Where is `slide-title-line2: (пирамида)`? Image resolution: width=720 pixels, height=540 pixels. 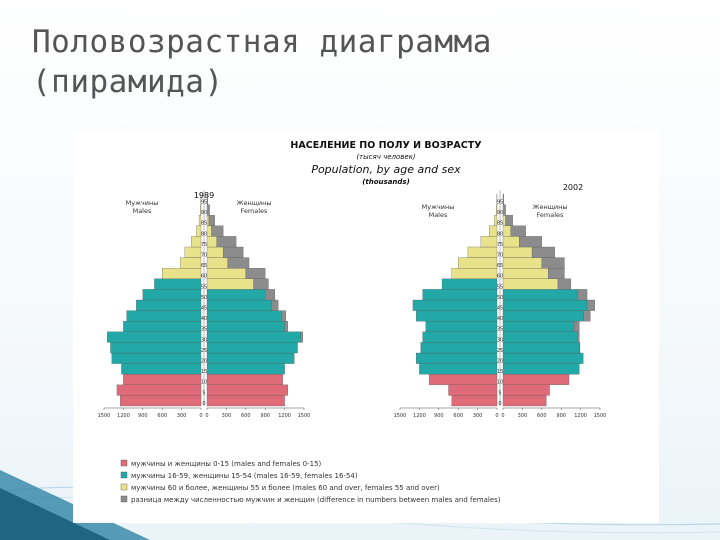
slide-title-line2: (пирамида) is located at coordinates (128, 82).